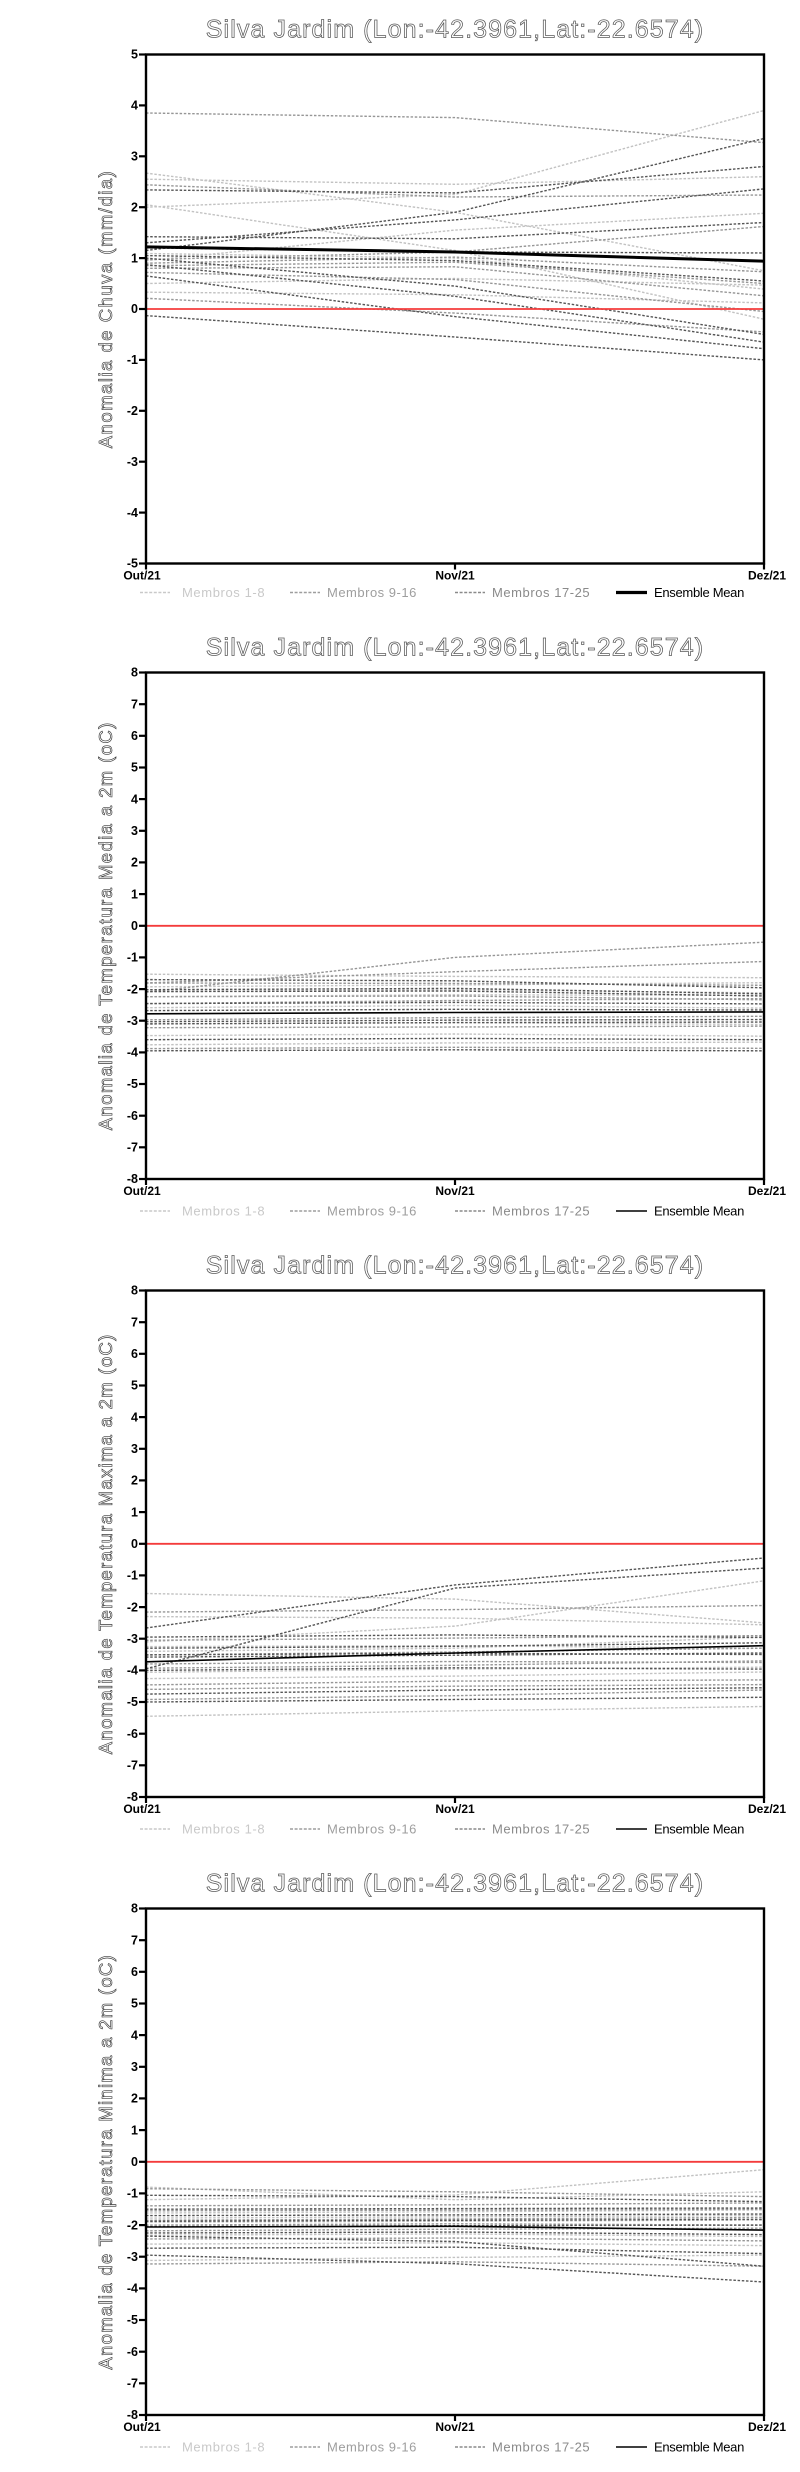 This screenshot has height=2472, width=800. I want to click on svg-text:Anomalia de Temperatura Minima: Anomalia de Temperatura Minima a 2m (oC), so click(105, 2162).